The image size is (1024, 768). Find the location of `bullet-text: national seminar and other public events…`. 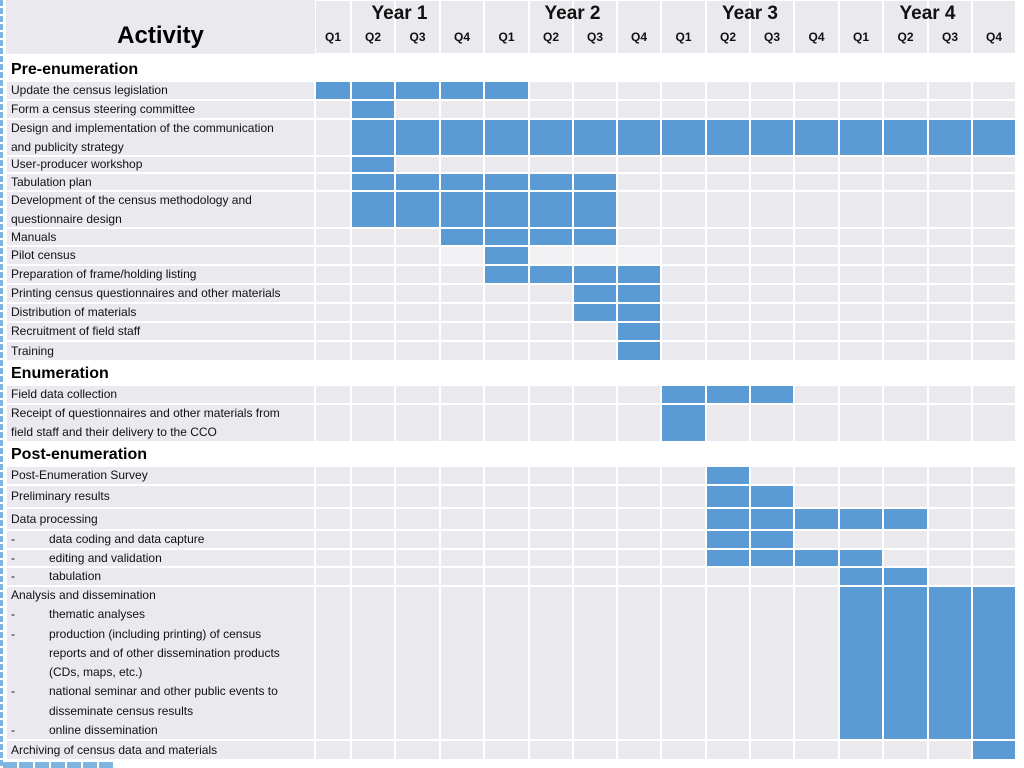

bullet-text: national seminar and other public events… is located at coordinates (163, 691).